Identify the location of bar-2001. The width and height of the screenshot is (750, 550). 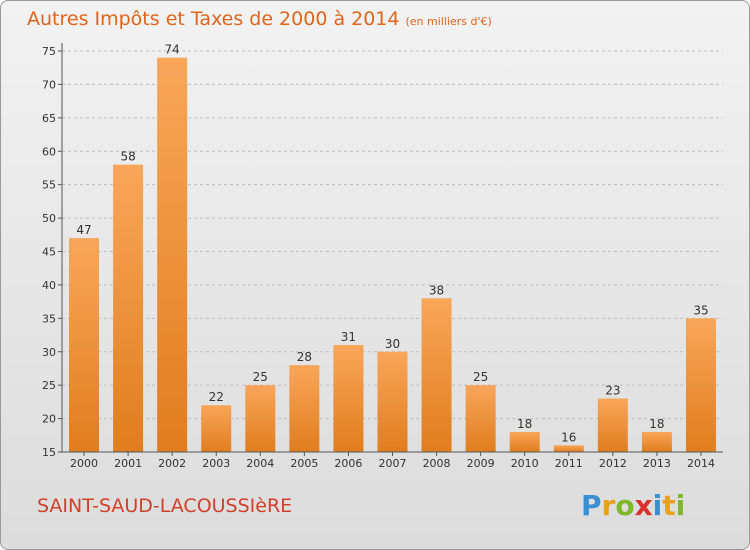
(128, 308).